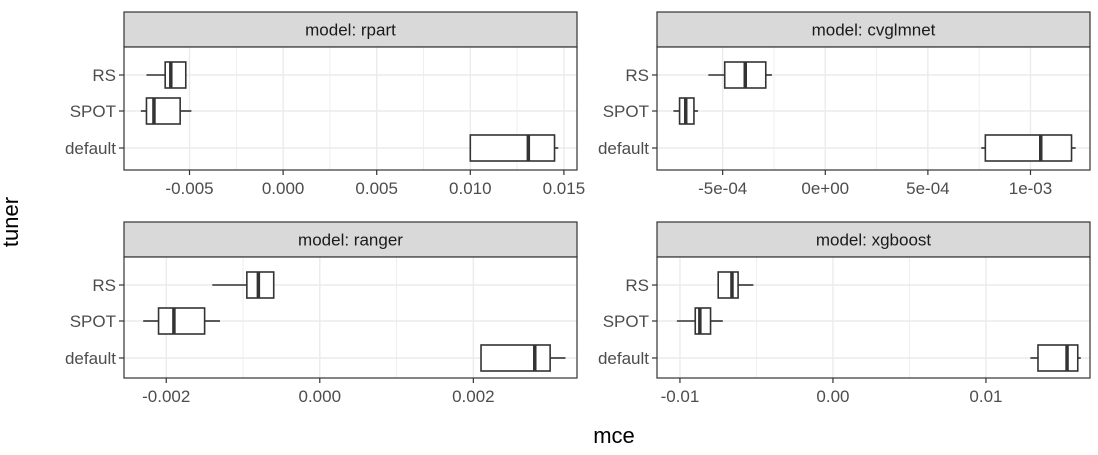  I want to click on x-tick-label: 0.010, so click(470, 188).